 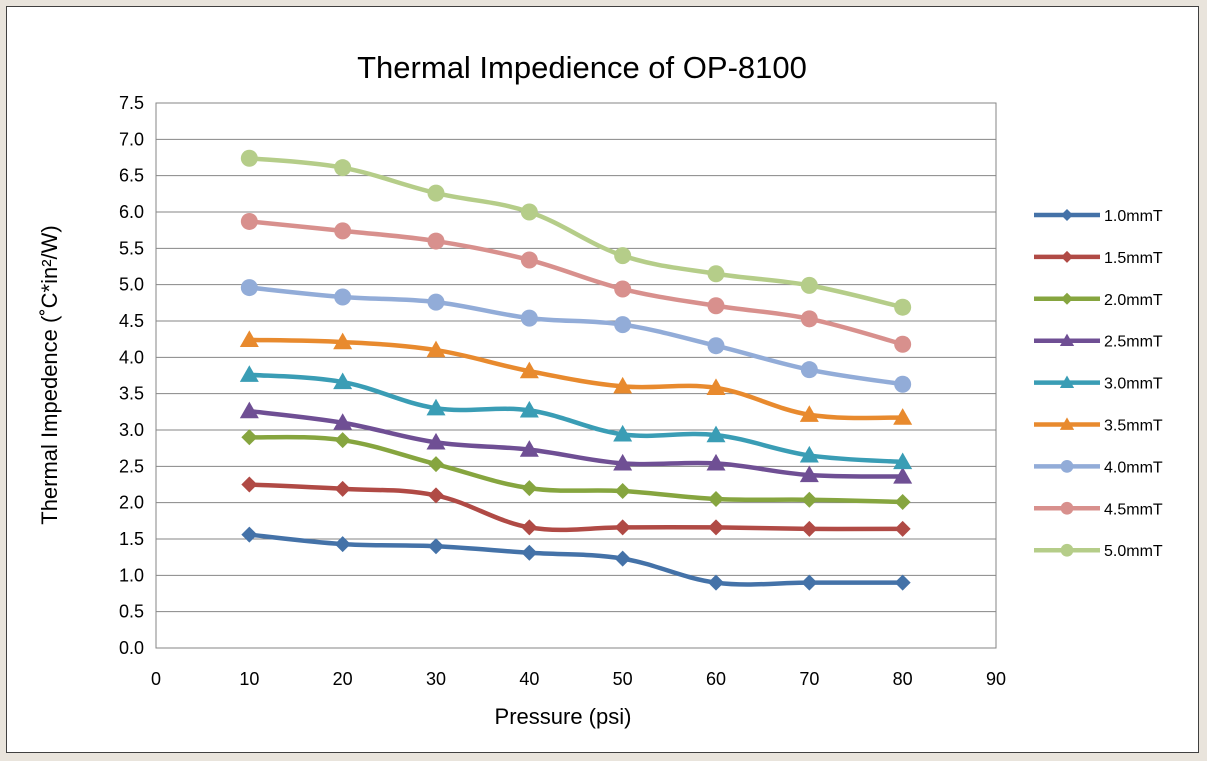 What do you see at coordinates (131, 212) in the screenshot?
I see `y-tick-label: 6.0` at bounding box center [131, 212].